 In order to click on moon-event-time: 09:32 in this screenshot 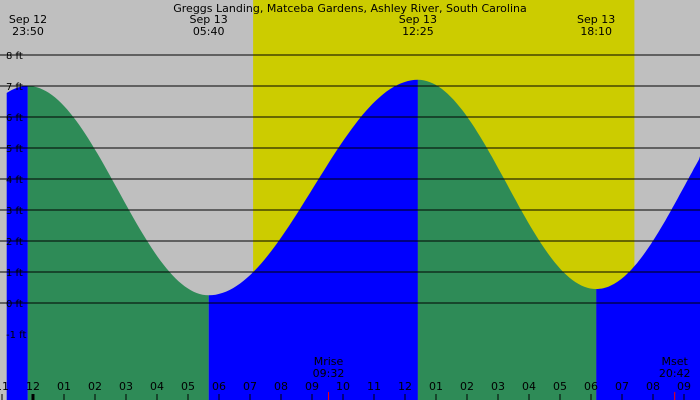, I will do `click(329, 373)`.